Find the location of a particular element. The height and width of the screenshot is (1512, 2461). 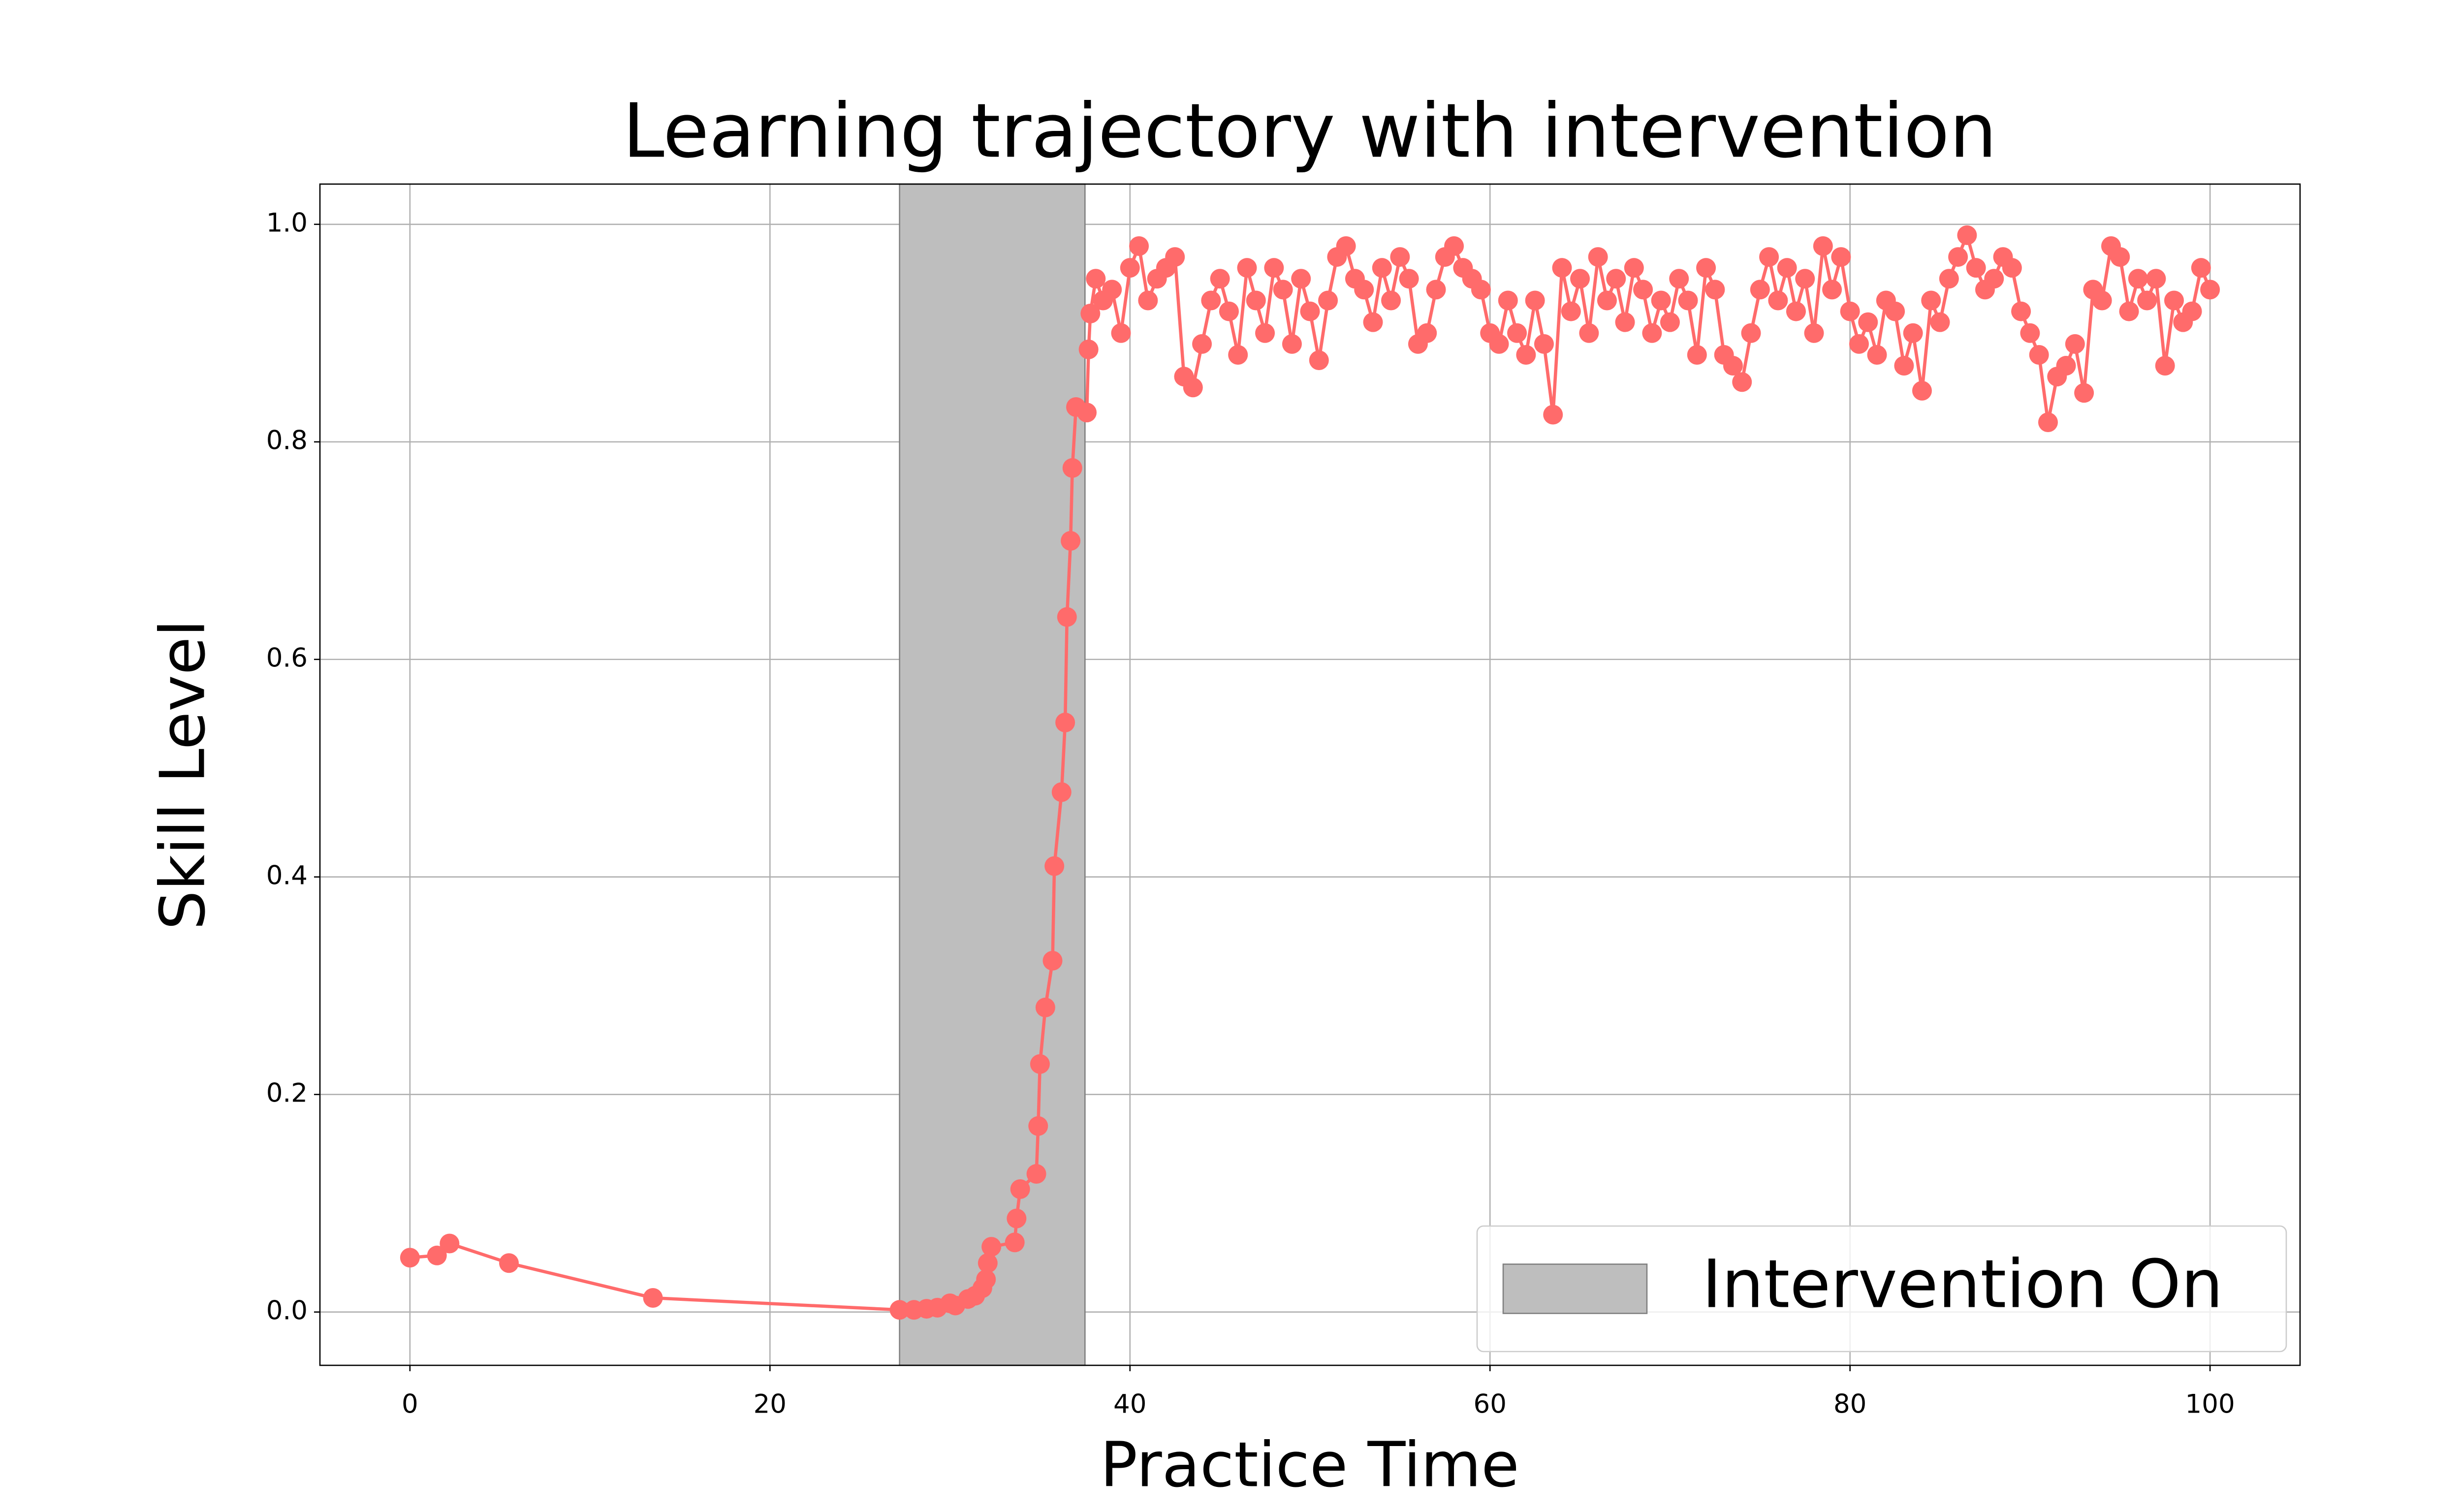

x-tick-label: 100 is located at coordinates (2210, 1404).